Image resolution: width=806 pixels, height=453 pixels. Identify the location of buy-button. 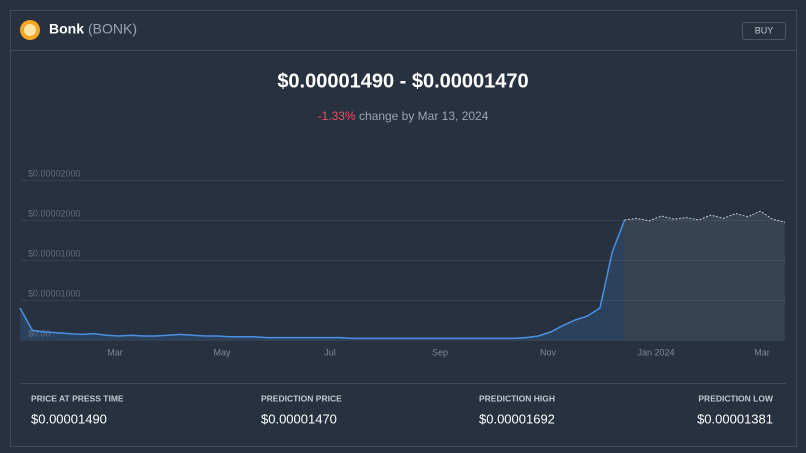
(764, 31).